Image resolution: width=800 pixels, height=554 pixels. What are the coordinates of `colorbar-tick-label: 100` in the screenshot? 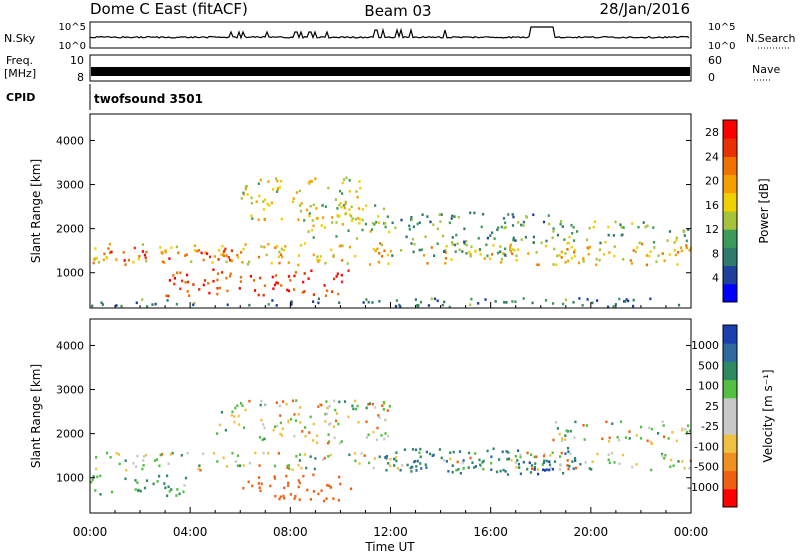 It's located at (708, 386).